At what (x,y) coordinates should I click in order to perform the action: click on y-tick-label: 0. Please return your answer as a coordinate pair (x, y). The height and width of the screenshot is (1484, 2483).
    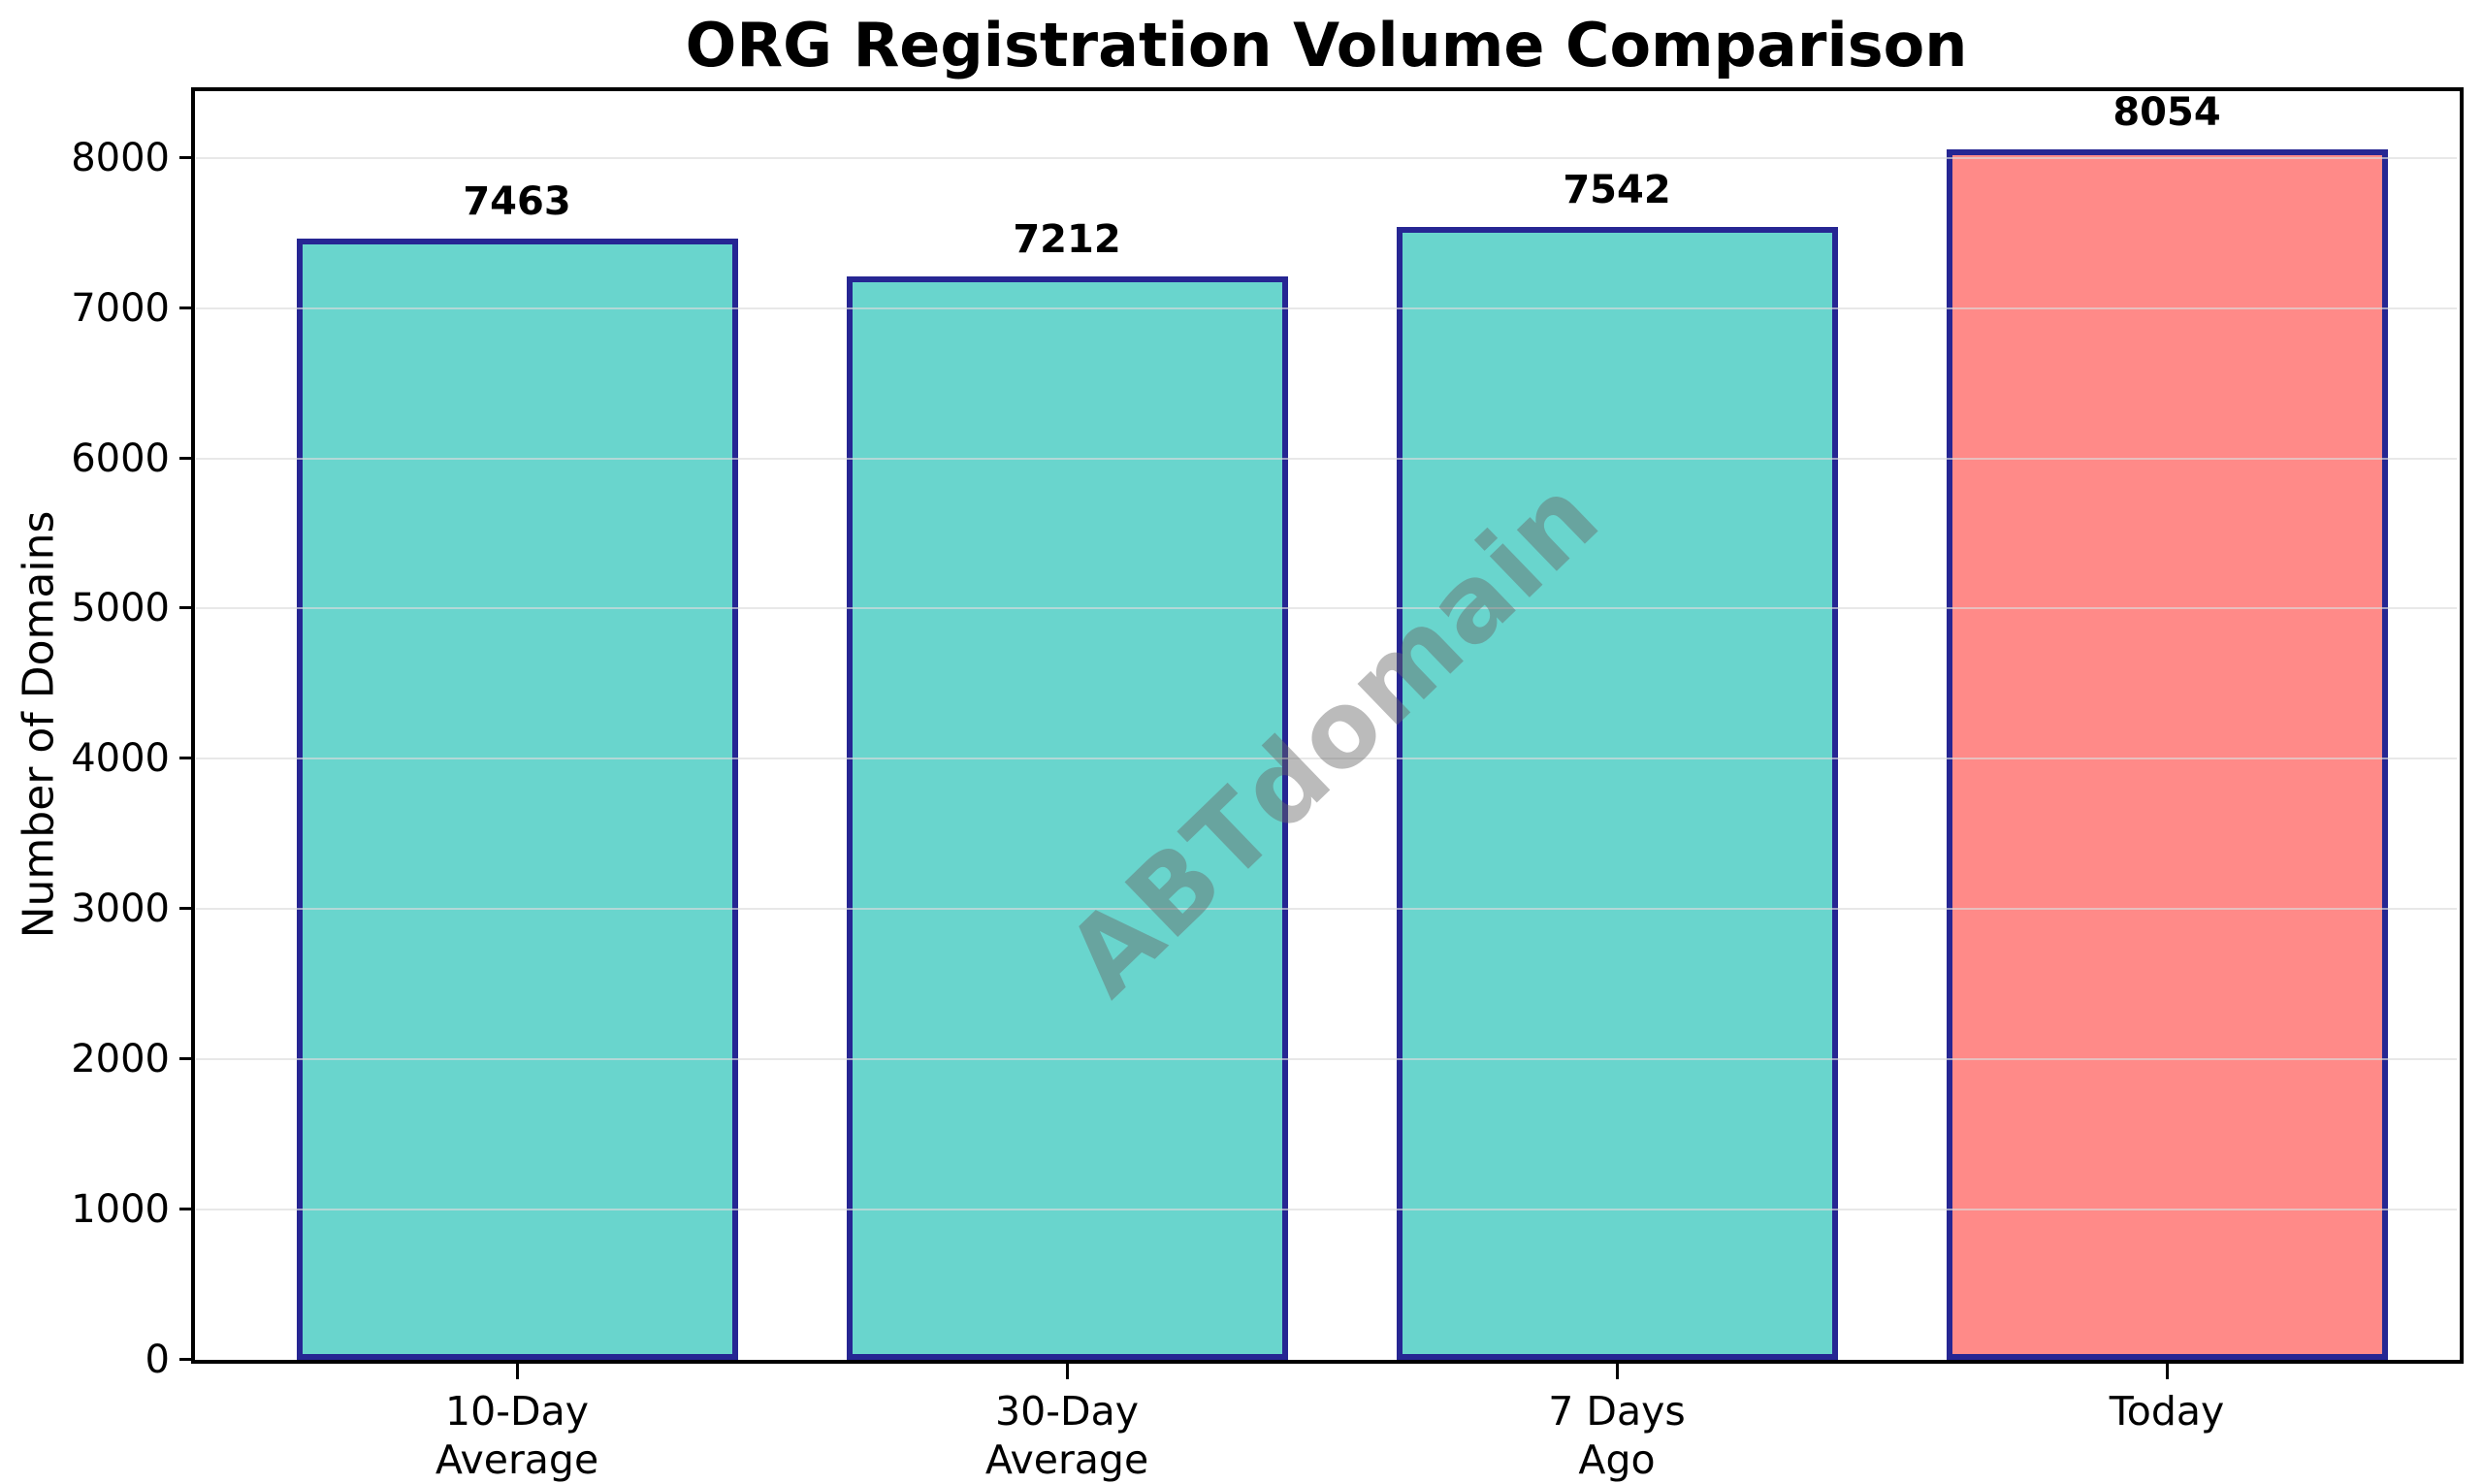
    Looking at the image, I should click on (158, 1360).